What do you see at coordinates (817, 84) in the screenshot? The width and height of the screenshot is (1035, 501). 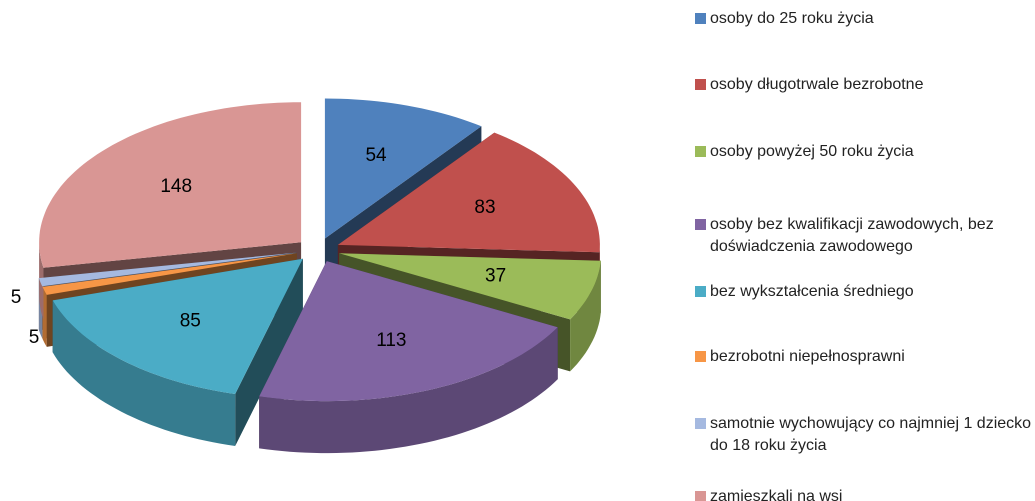 I see `legend-label: osoby długotrwale bezrobotne` at bounding box center [817, 84].